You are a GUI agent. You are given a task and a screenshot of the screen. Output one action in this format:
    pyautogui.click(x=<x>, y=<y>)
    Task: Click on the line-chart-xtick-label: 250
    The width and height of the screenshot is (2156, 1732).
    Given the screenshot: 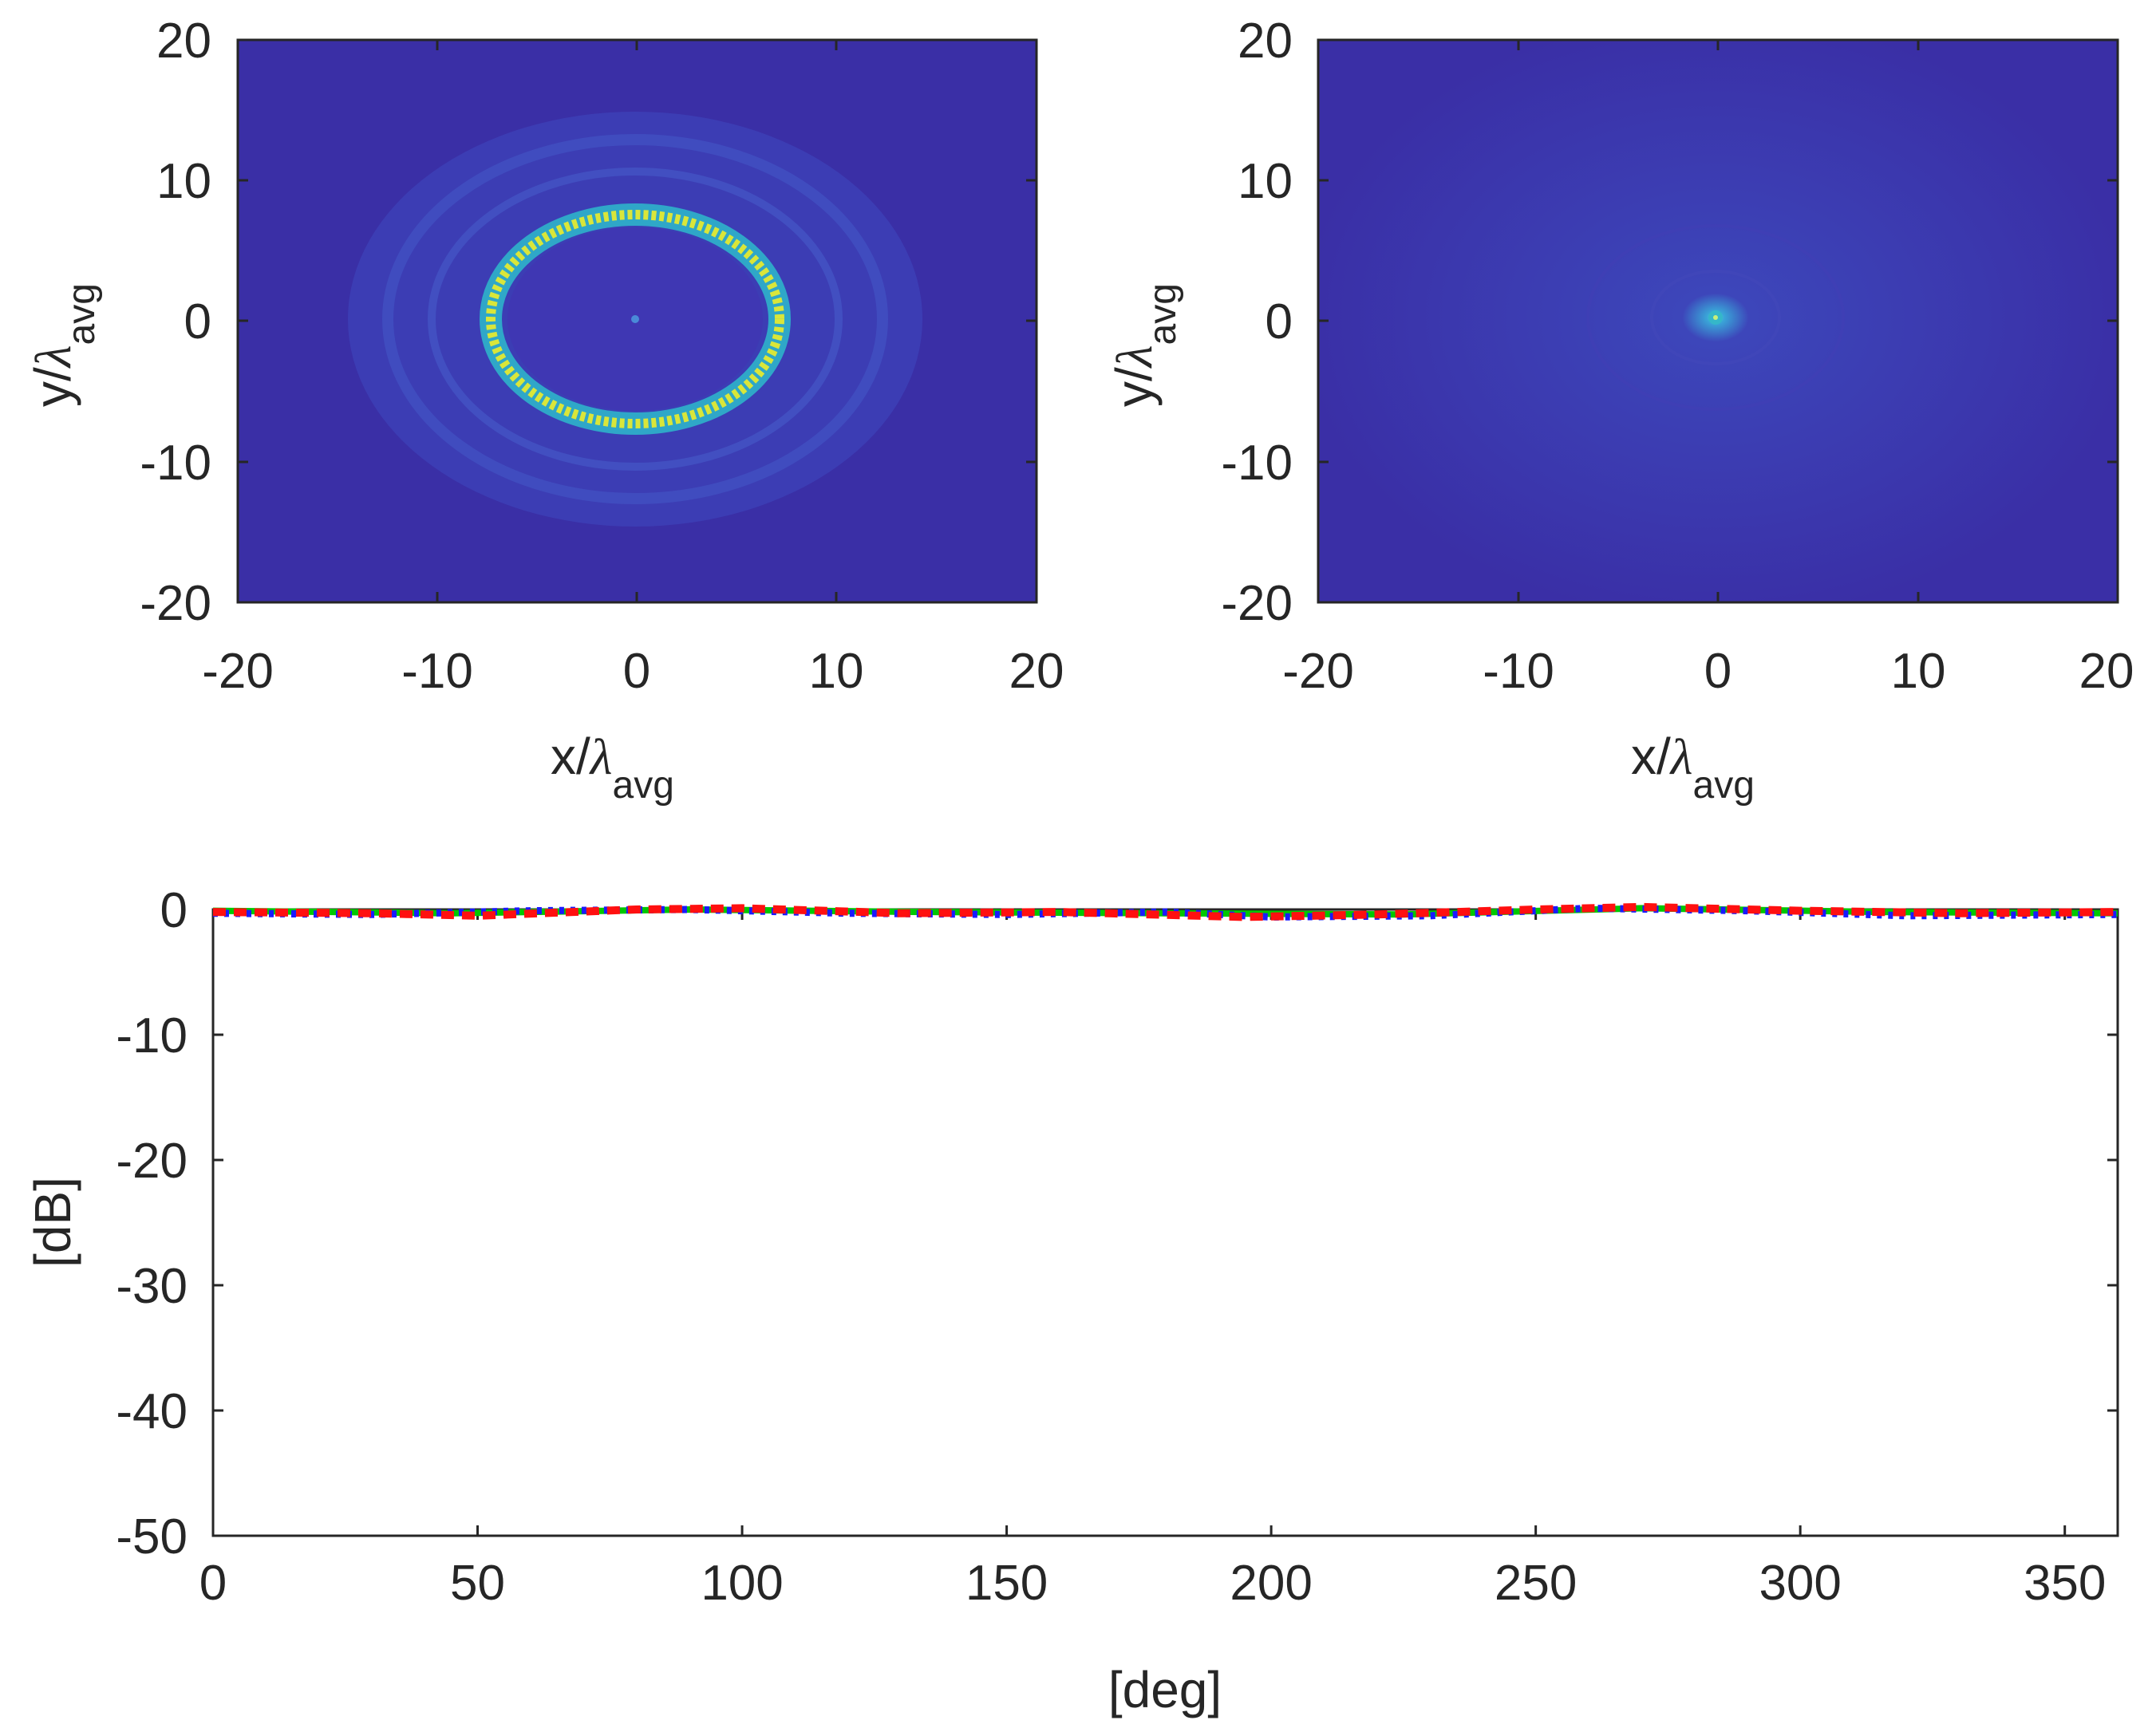 What is the action you would take?
    pyautogui.click(x=1536, y=1583)
    